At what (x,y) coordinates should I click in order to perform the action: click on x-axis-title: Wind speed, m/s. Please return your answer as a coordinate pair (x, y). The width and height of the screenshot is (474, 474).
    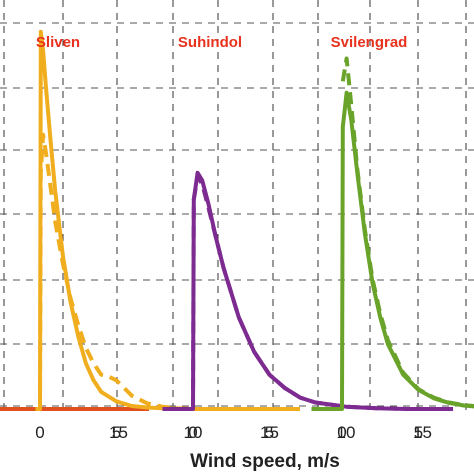
    Looking at the image, I should click on (265, 461).